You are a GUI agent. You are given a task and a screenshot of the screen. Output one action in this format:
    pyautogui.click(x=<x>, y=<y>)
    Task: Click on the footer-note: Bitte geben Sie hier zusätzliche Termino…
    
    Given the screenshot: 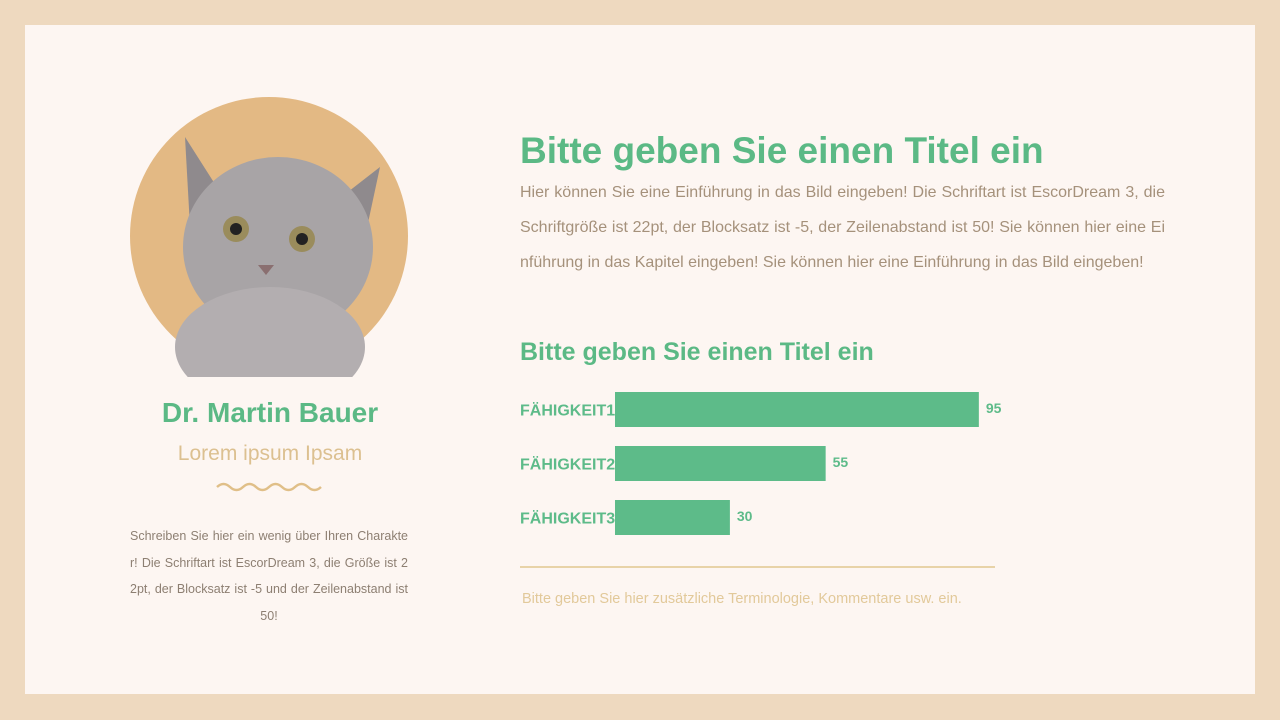 What is the action you would take?
    pyautogui.click(x=742, y=599)
    